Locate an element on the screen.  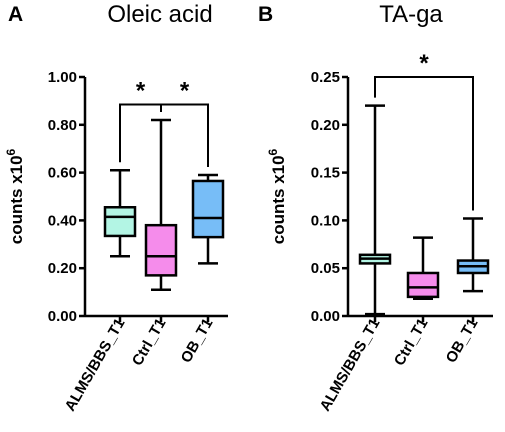
panel-letter: A is located at coordinates (15, 14).